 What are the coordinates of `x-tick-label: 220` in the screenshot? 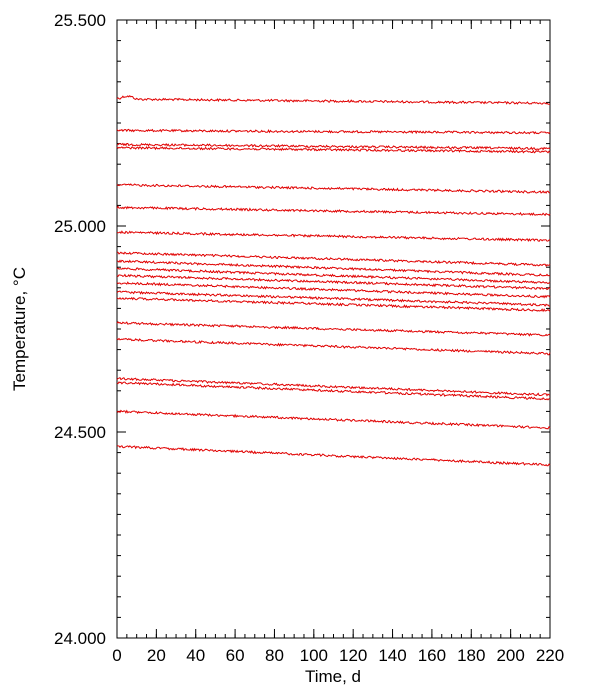 It's located at (550, 655).